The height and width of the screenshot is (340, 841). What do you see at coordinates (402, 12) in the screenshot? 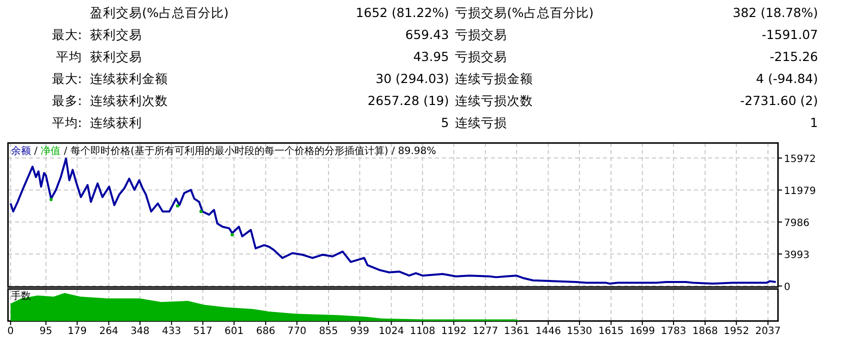
I see `text: 1652 (81.22%)` at bounding box center [402, 12].